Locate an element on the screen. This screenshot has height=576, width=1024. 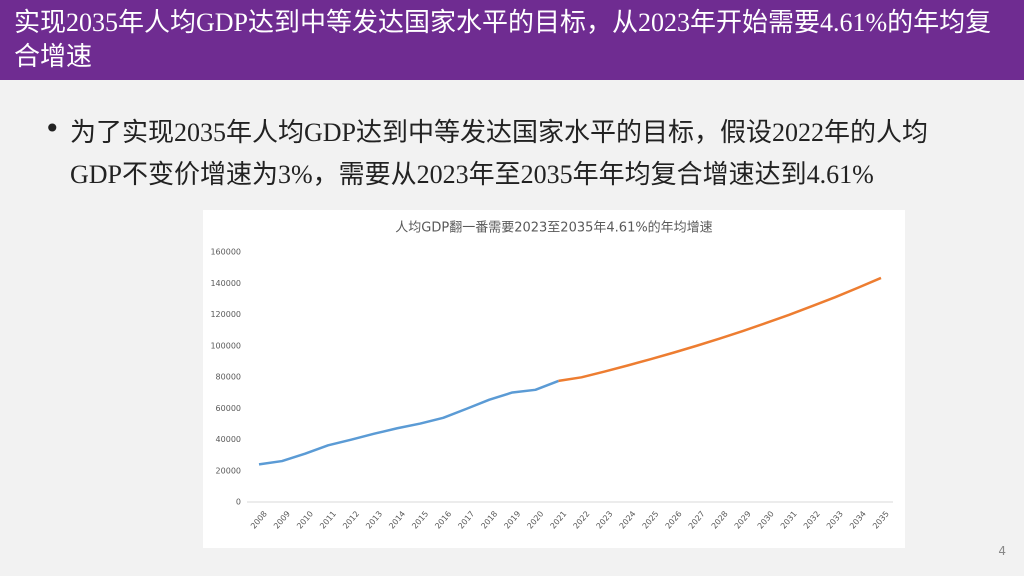
y-tick-label: 40000 is located at coordinates (228, 439).